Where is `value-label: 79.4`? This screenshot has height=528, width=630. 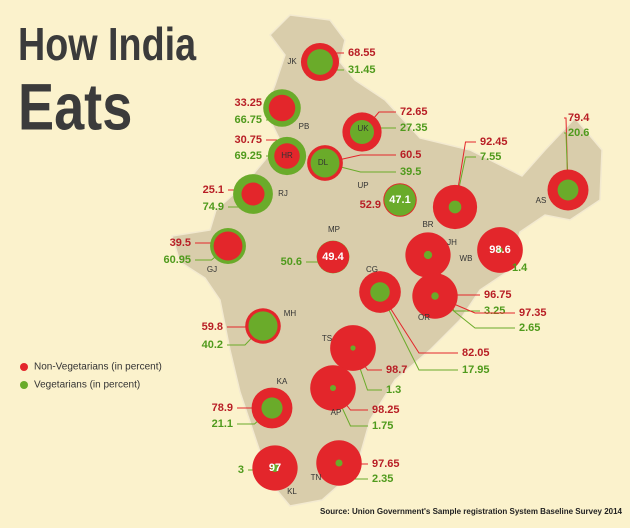 value-label: 79.4 is located at coordinates (579, 118).